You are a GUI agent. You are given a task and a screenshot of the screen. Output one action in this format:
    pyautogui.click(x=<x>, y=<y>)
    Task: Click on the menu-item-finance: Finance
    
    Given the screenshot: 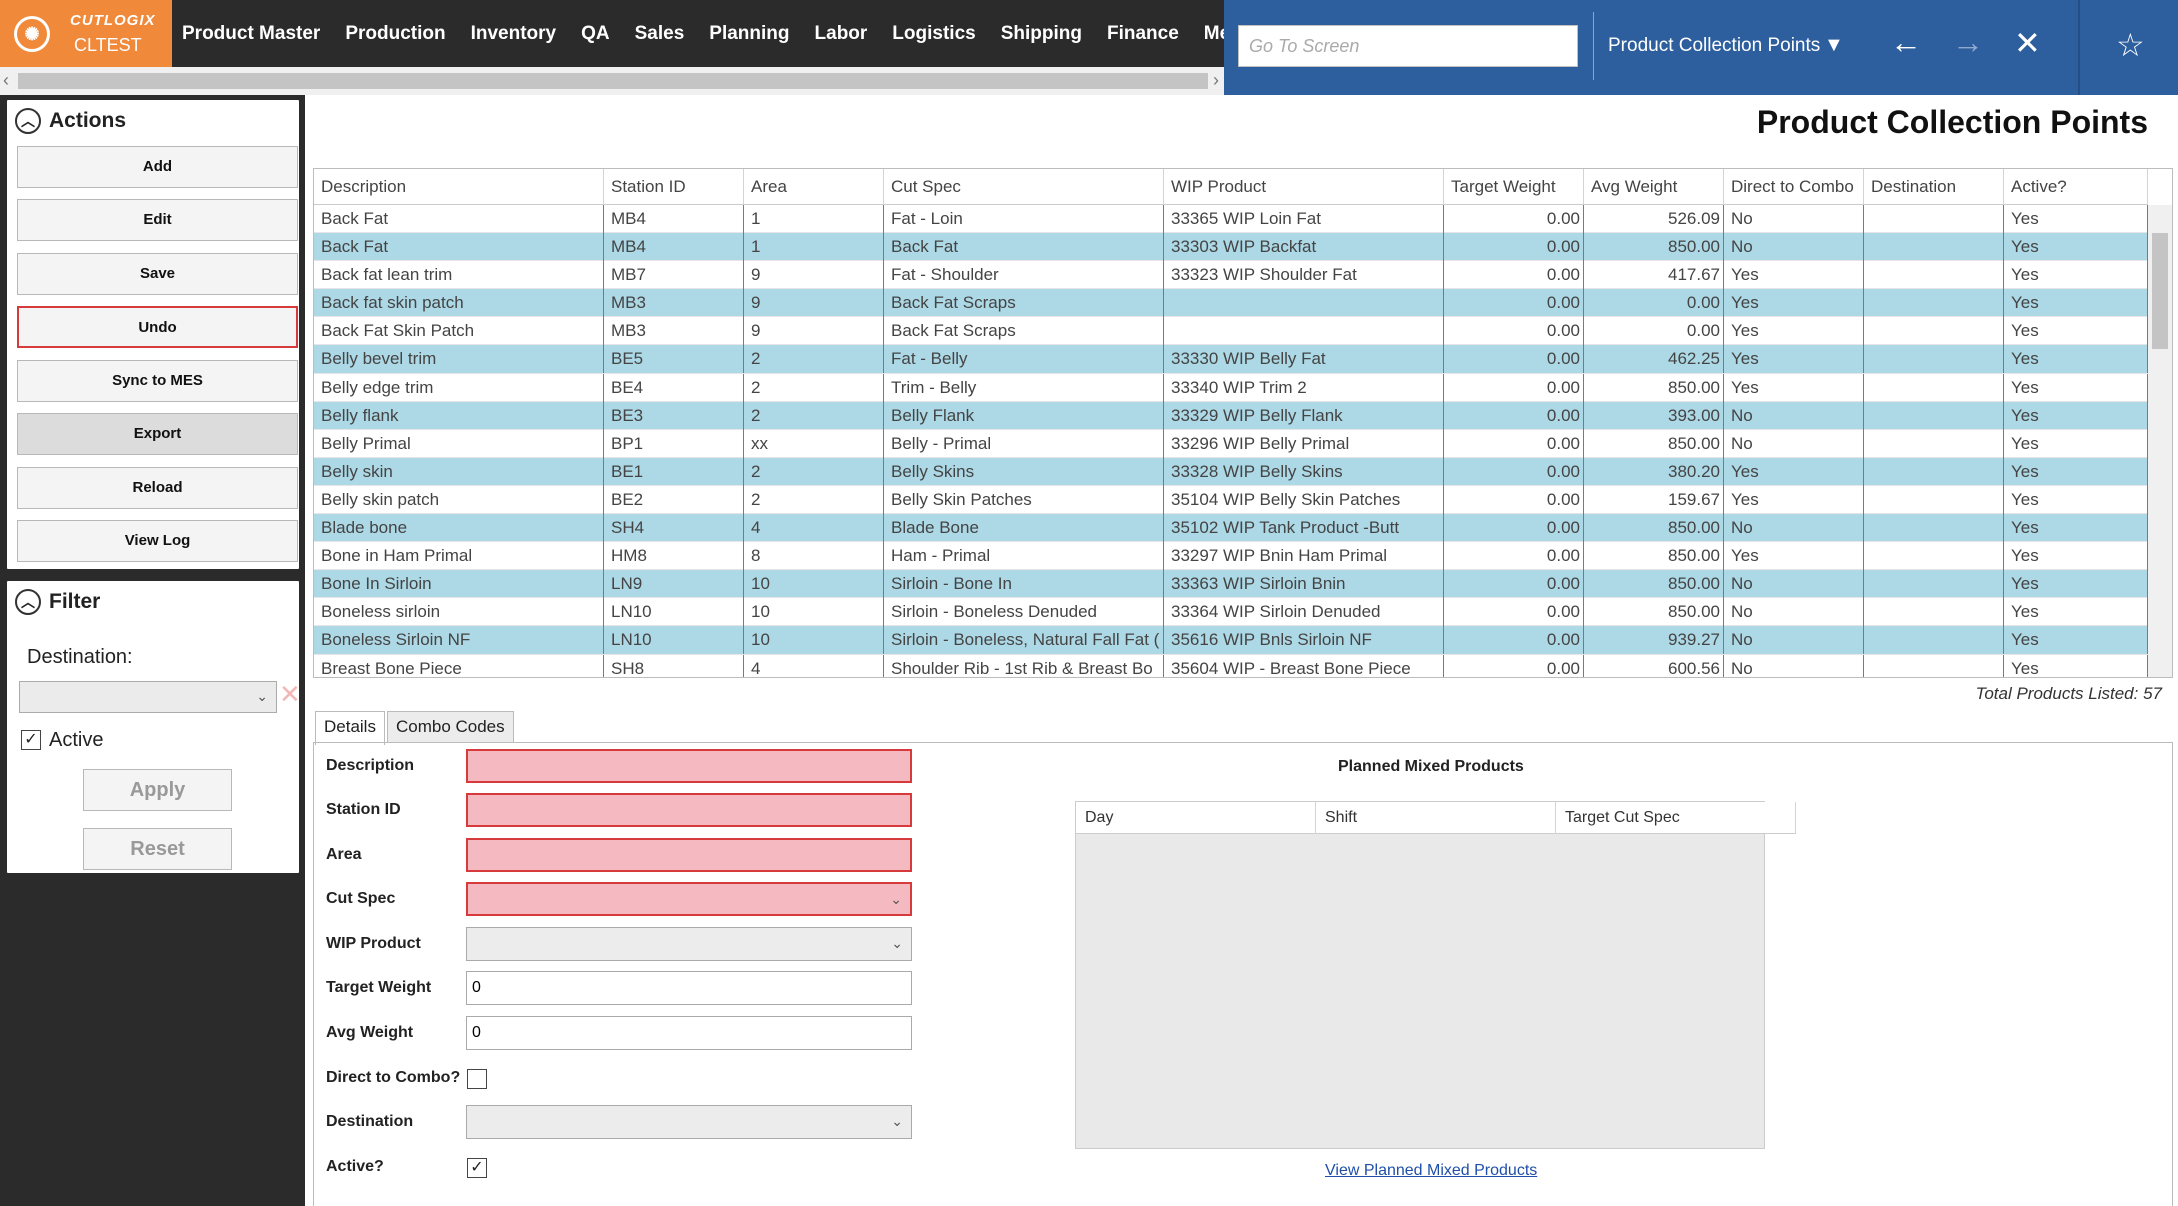 What is the action you would take?
    pyautogui.click(x=1142, y=33)
    